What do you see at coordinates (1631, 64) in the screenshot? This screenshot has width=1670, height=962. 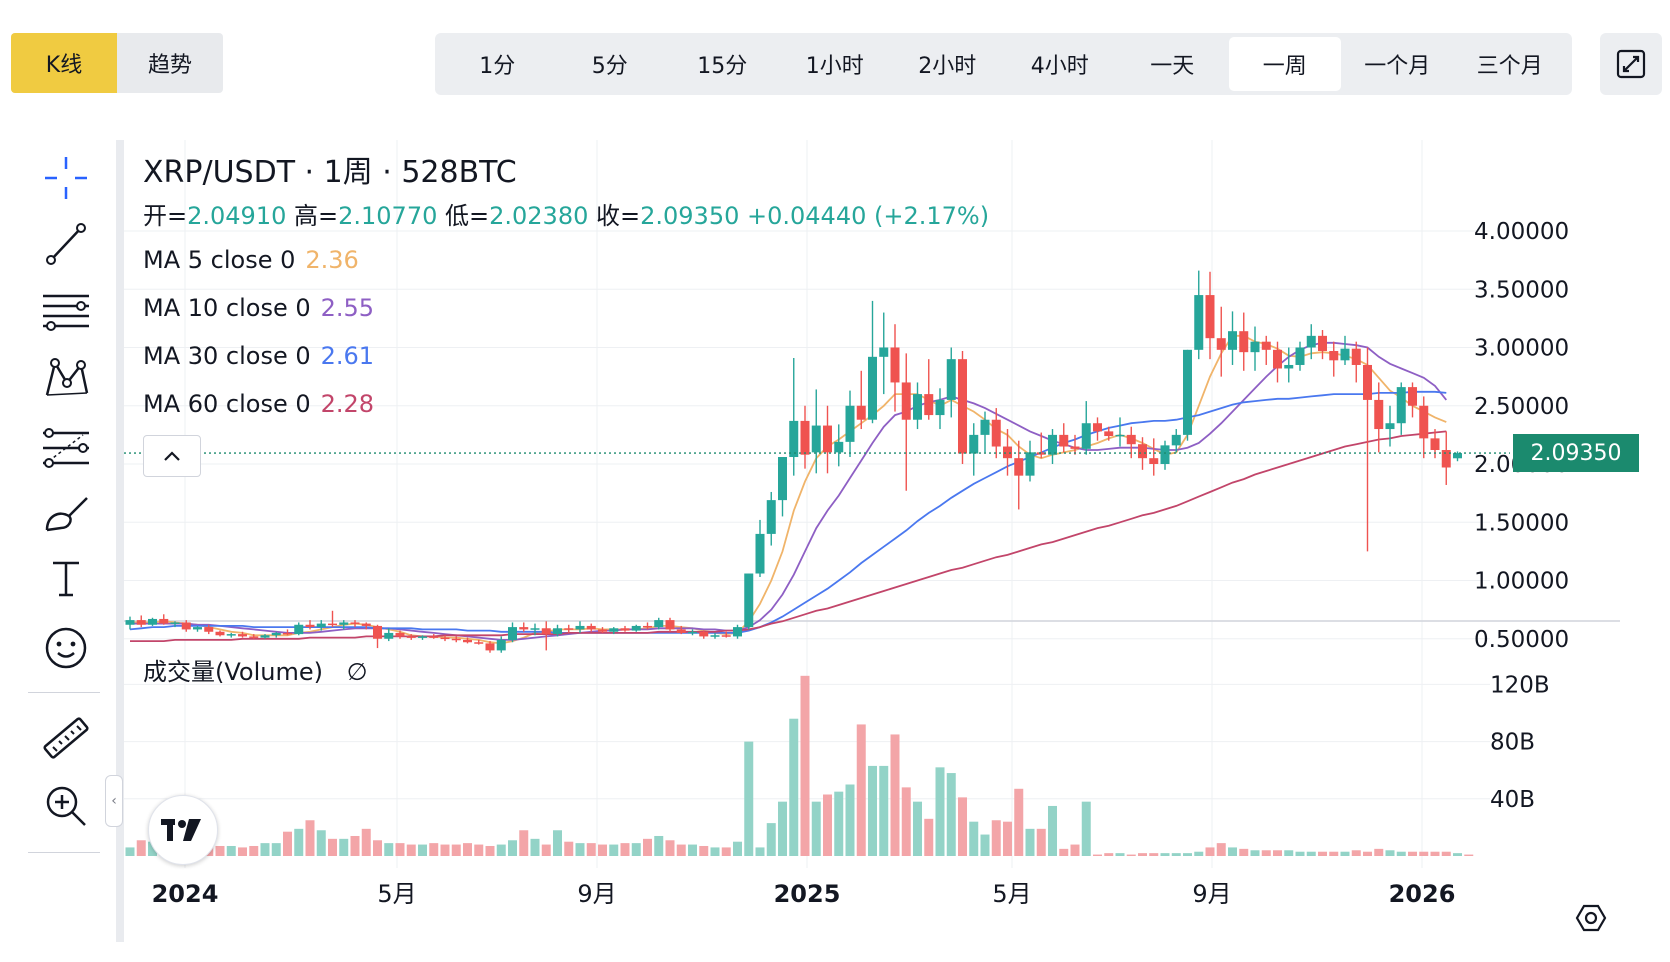 I see `fullscreen-button` at bounding box center [1631, 64].